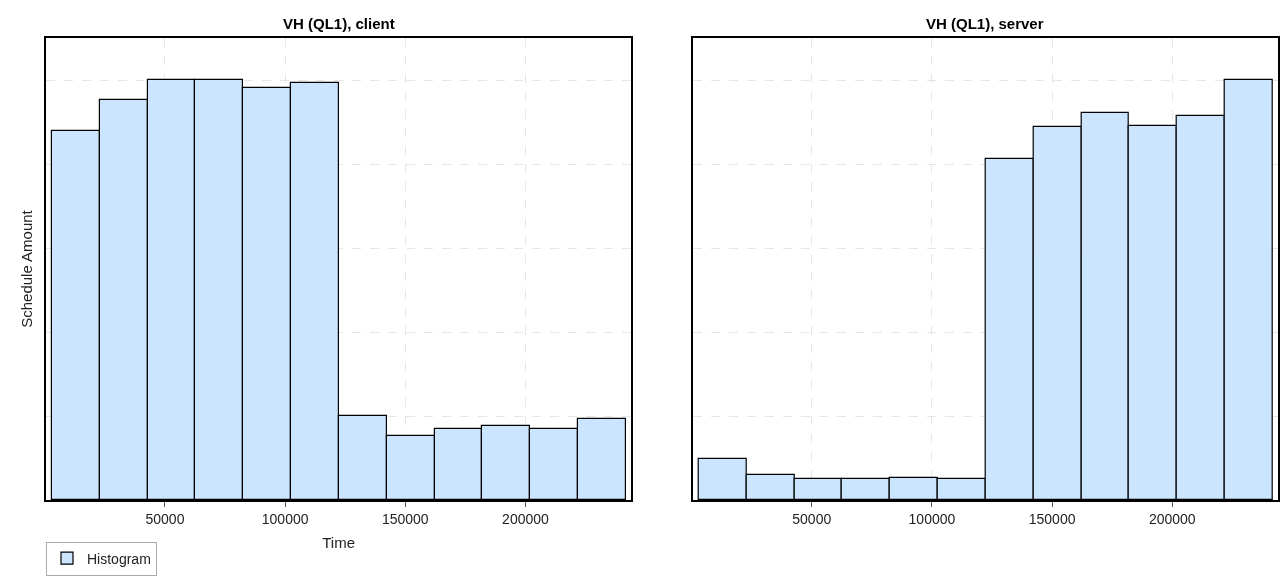  What do you see at coordinates (338, 543) in the screenshot?
I see `x-axis-title: Time` at bounding box center [338, 543].